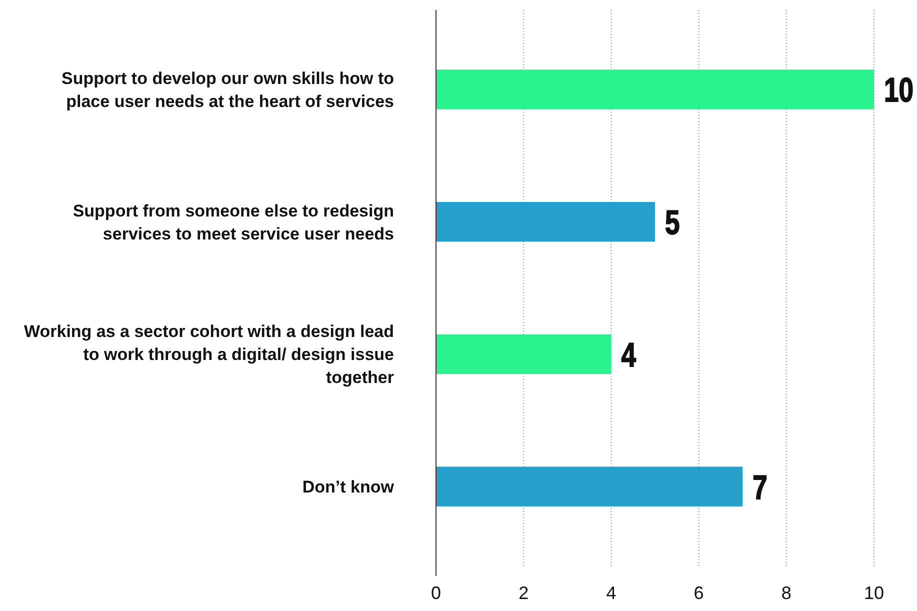 The width and height of the screenshot is (917, 611). Describe the element at coordinates (611, 593) in the screenshot. I see `x-tick-label: 4` at that location.